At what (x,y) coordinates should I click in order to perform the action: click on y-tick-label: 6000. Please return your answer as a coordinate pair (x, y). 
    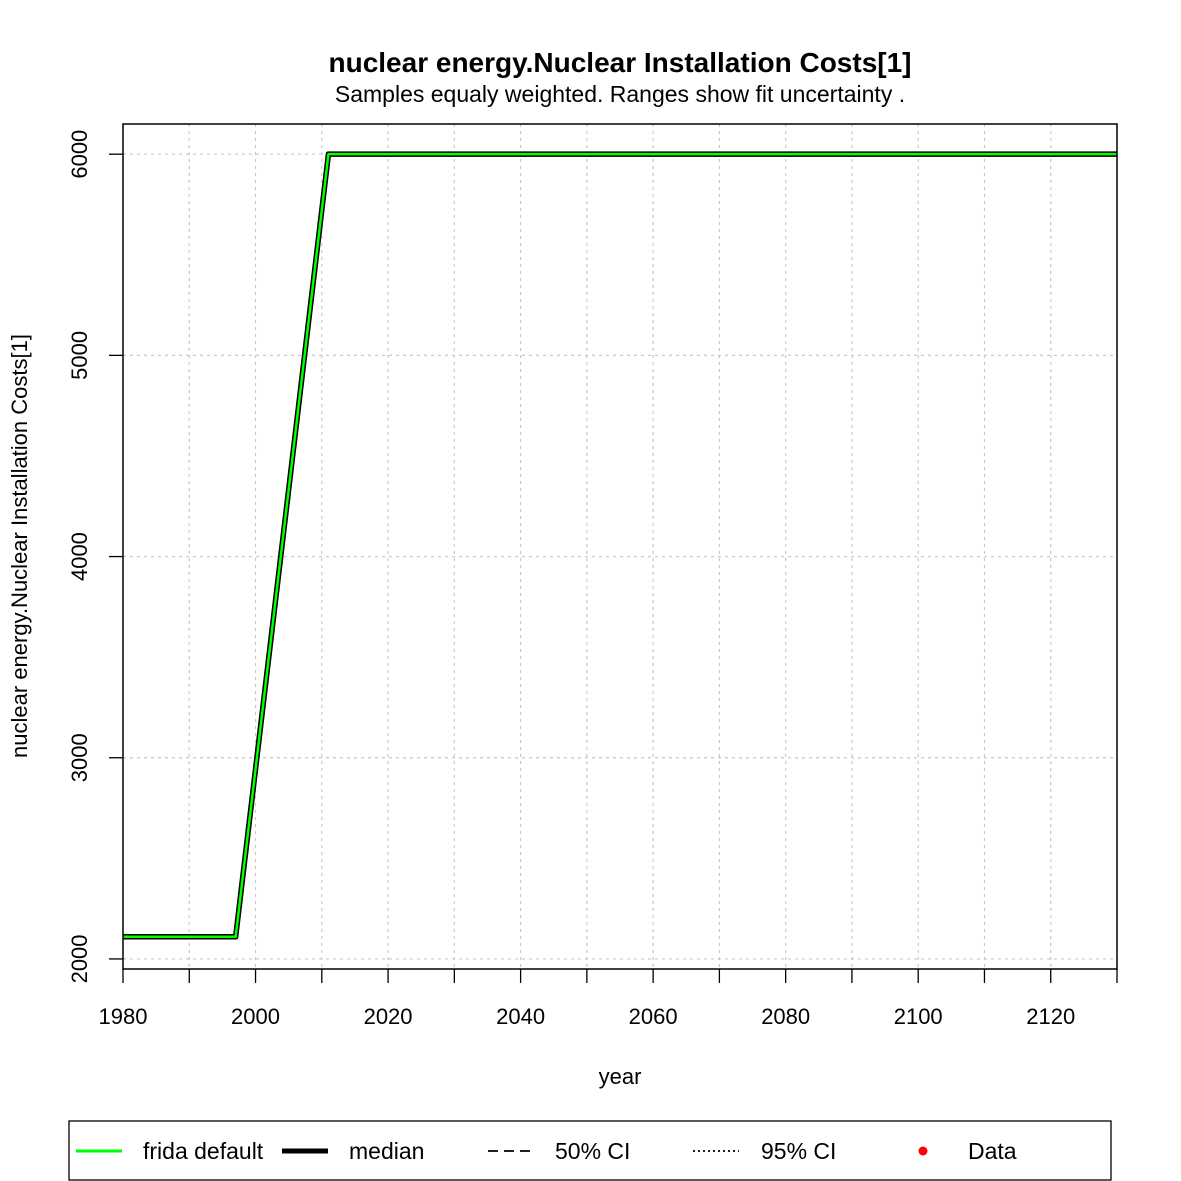
    Looking at the image, I should click on (79, 154).